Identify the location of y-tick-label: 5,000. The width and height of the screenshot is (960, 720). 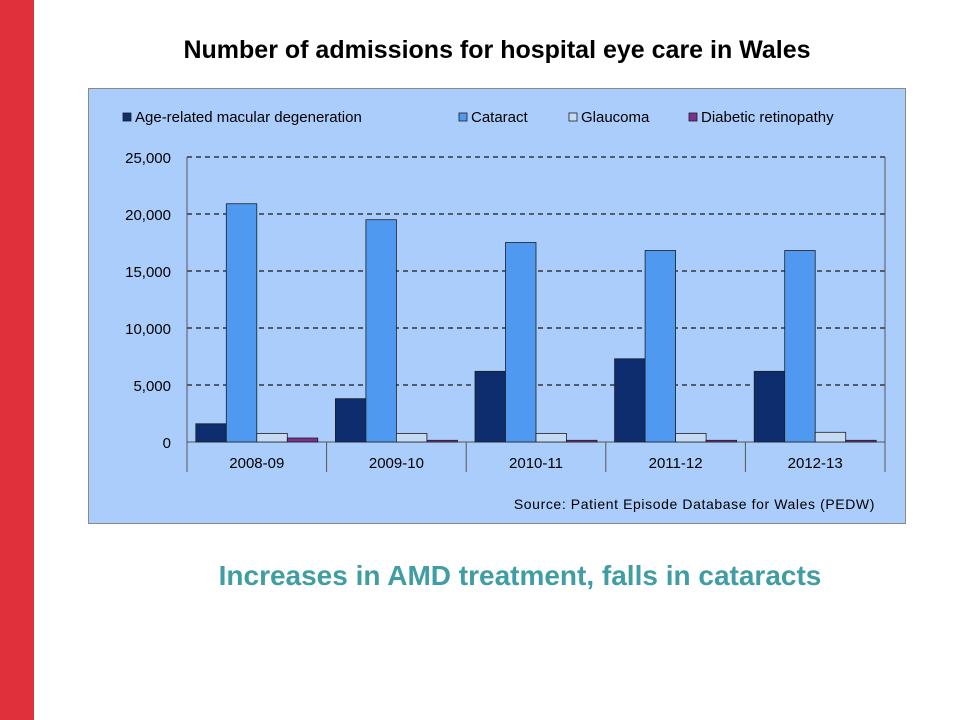
(152, 386).